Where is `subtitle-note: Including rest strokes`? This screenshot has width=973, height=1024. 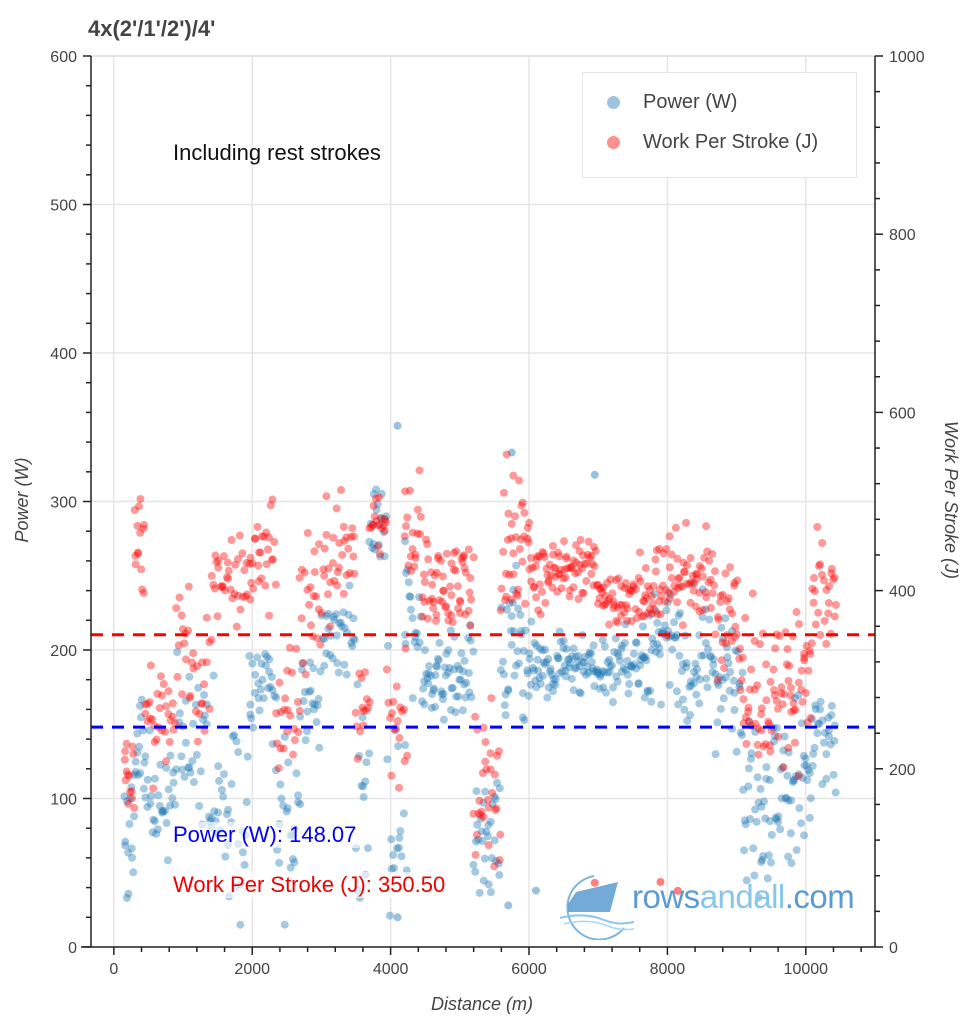 subtitle-note: Including rest strokes is located at coordinates (277, 152).